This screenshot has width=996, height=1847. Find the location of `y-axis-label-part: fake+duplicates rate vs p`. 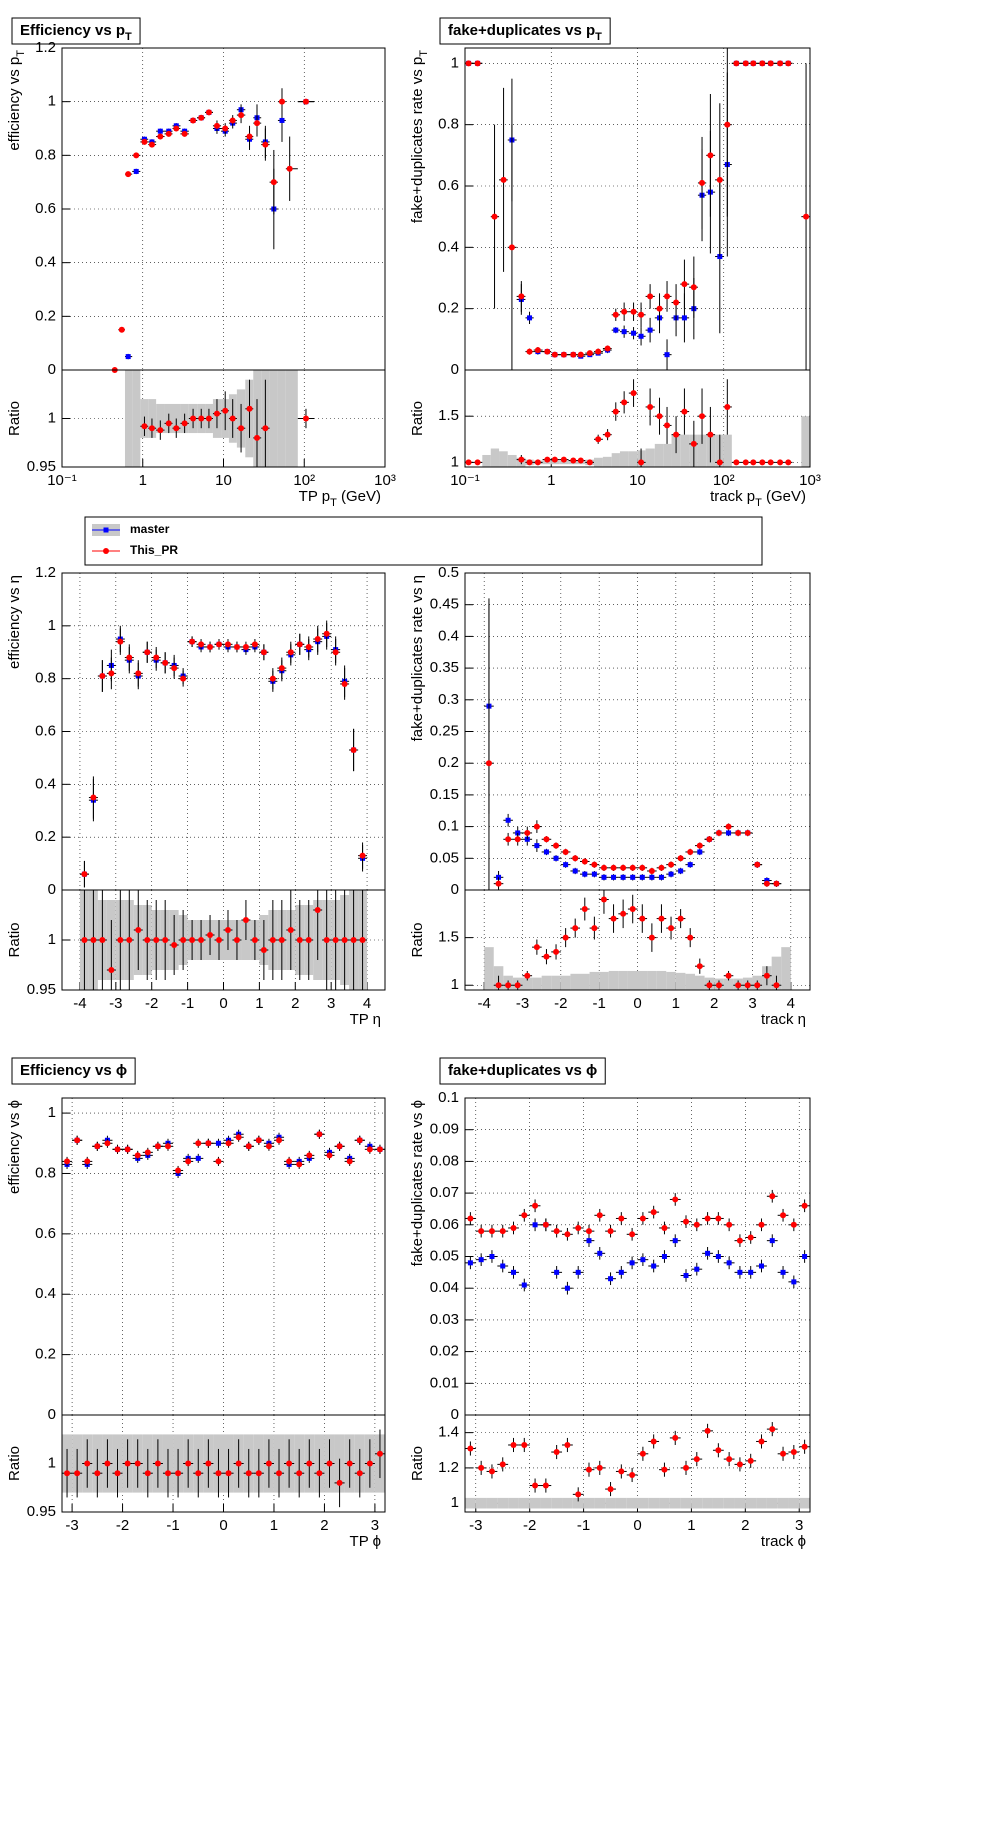

y-axis-label-part: fake+duplicates rate vs p is located at coordinates (417, 140).